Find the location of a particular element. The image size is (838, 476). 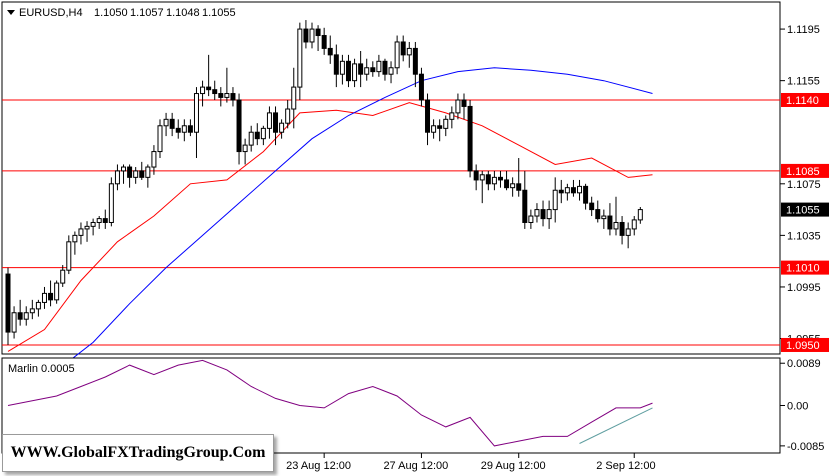

time-tick-label-2: 29 Aug 12:00 is located at coordinates (513, 466).